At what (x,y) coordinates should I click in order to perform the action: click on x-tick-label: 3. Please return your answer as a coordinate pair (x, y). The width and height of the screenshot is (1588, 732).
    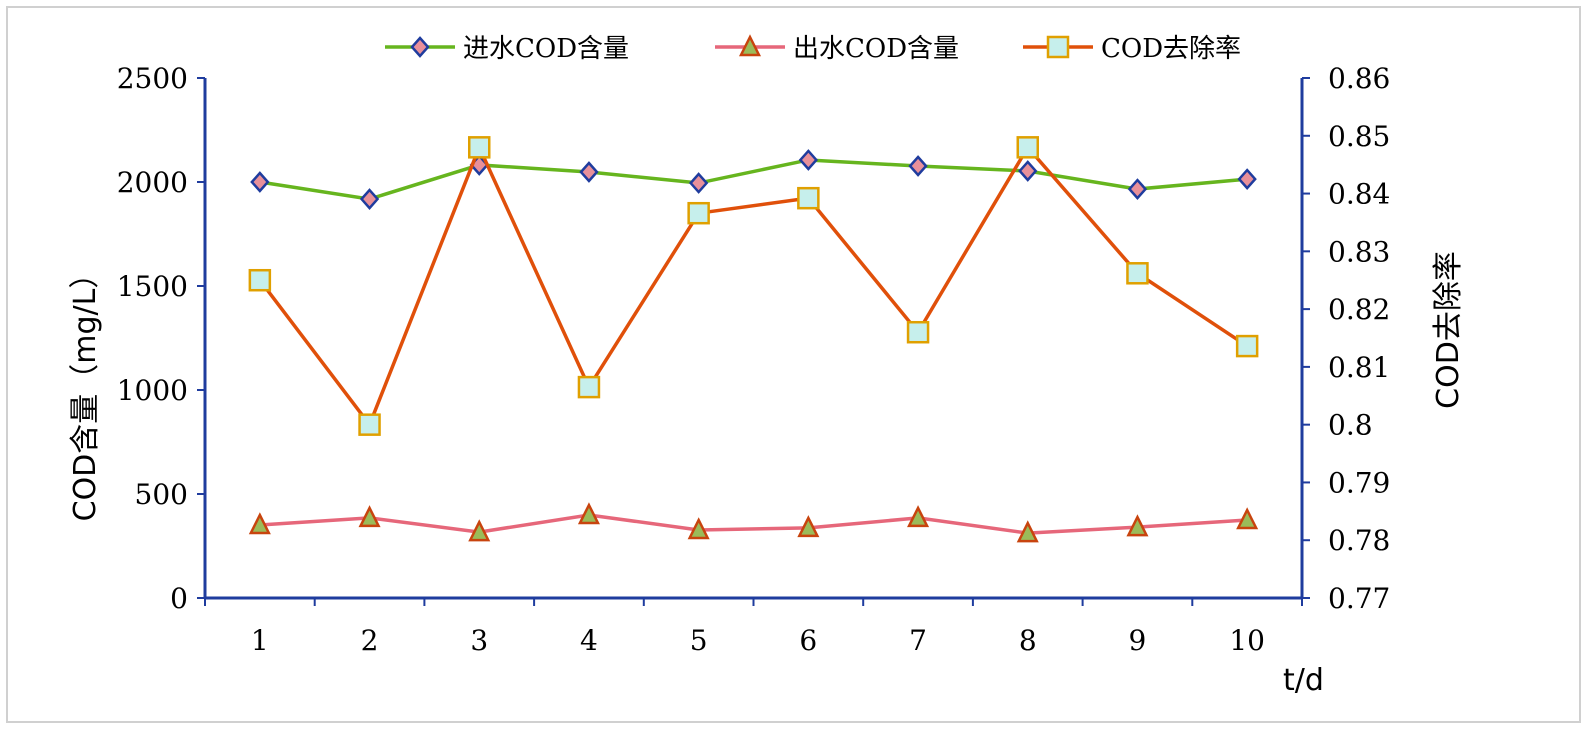
    Looking at the image, I should click on (479, 640).